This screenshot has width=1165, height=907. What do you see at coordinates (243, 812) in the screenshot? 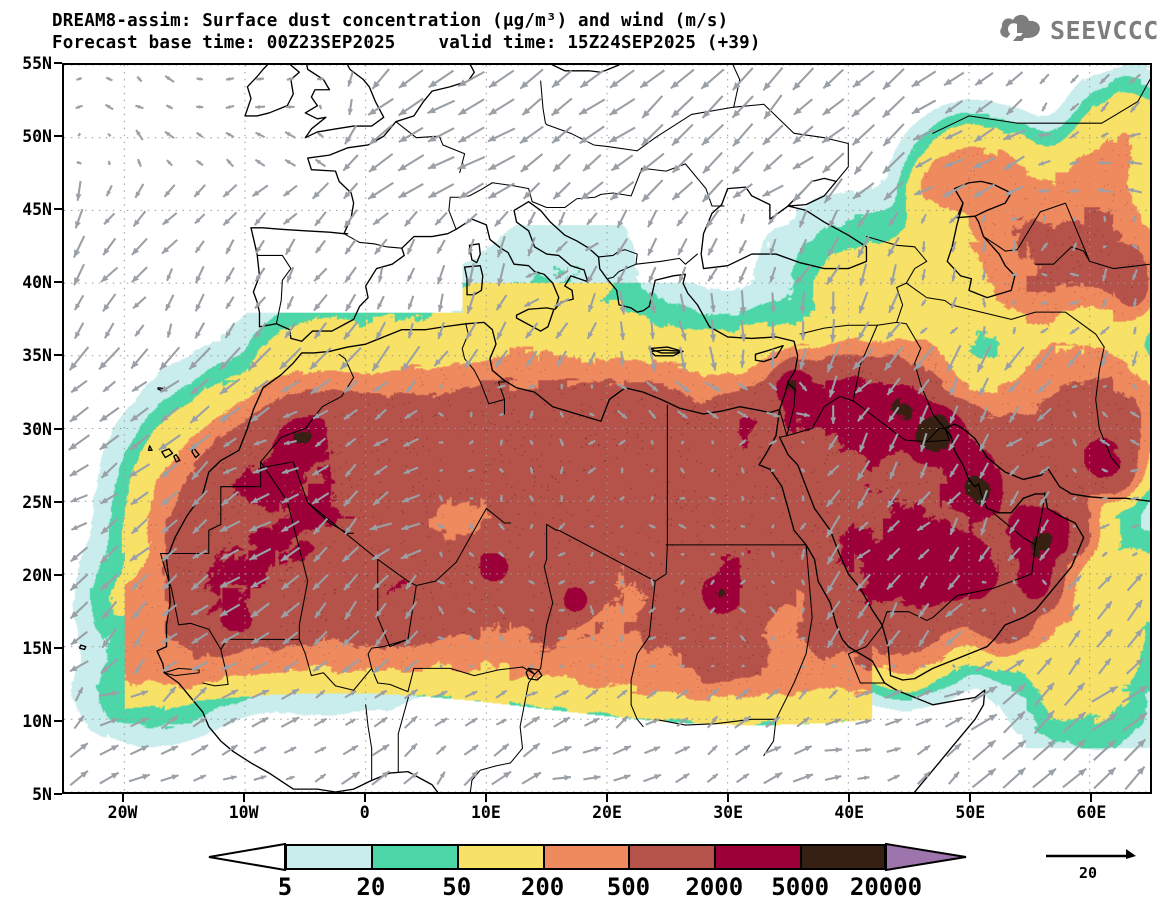
I see `x-axis-tick-label: 10W` at bounding box center [243, 812].